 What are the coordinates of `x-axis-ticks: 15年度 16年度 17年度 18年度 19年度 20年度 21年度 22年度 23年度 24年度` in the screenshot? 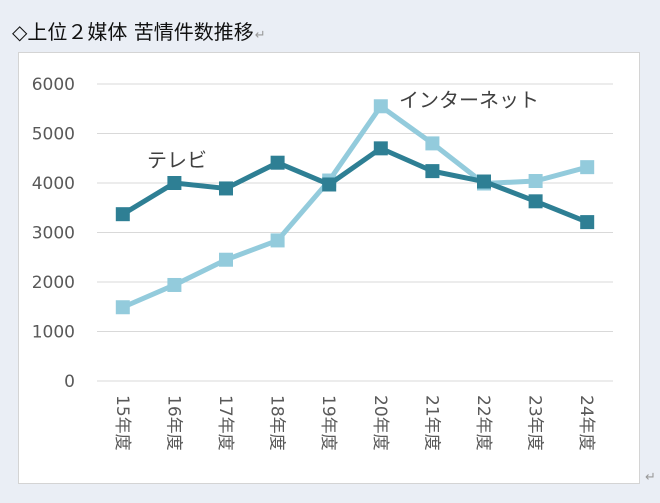 It's located at (354, 423).